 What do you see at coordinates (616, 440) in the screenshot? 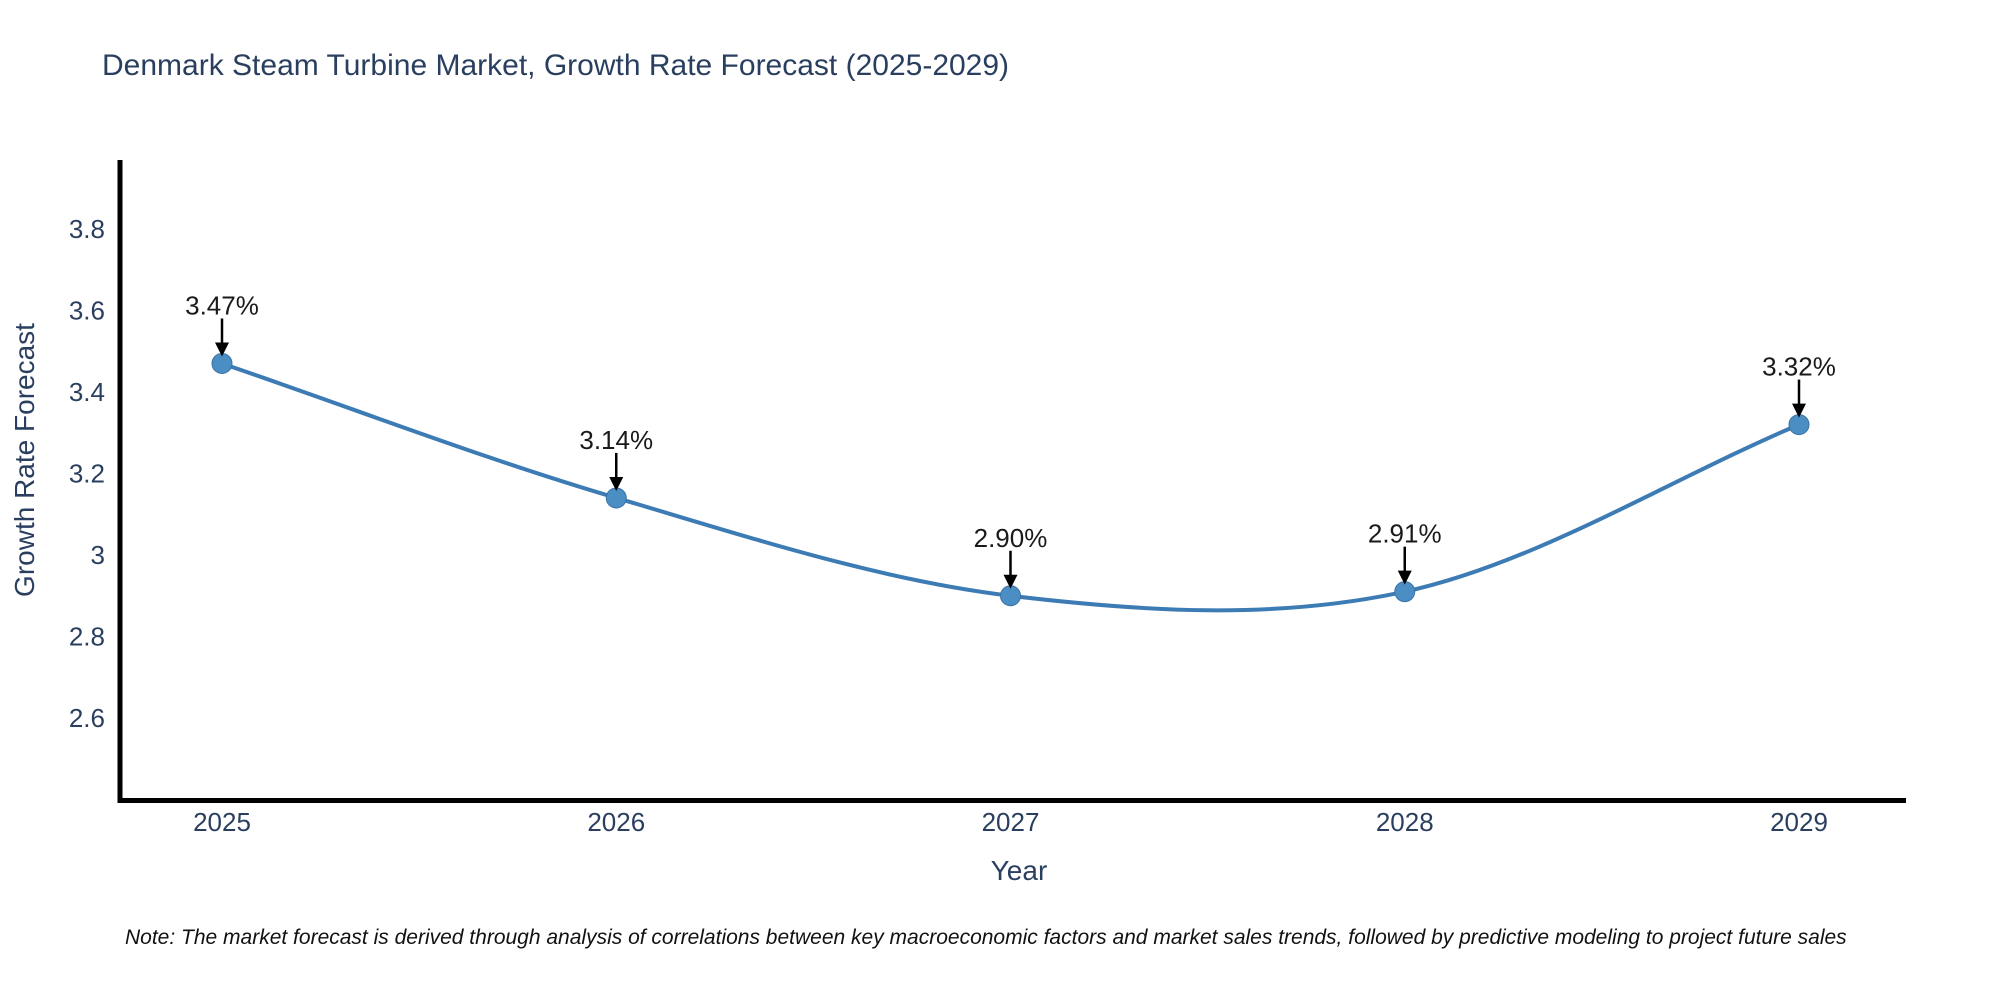
I see `point-annotation-label: 3.14%` at bounding box center [616, 440].